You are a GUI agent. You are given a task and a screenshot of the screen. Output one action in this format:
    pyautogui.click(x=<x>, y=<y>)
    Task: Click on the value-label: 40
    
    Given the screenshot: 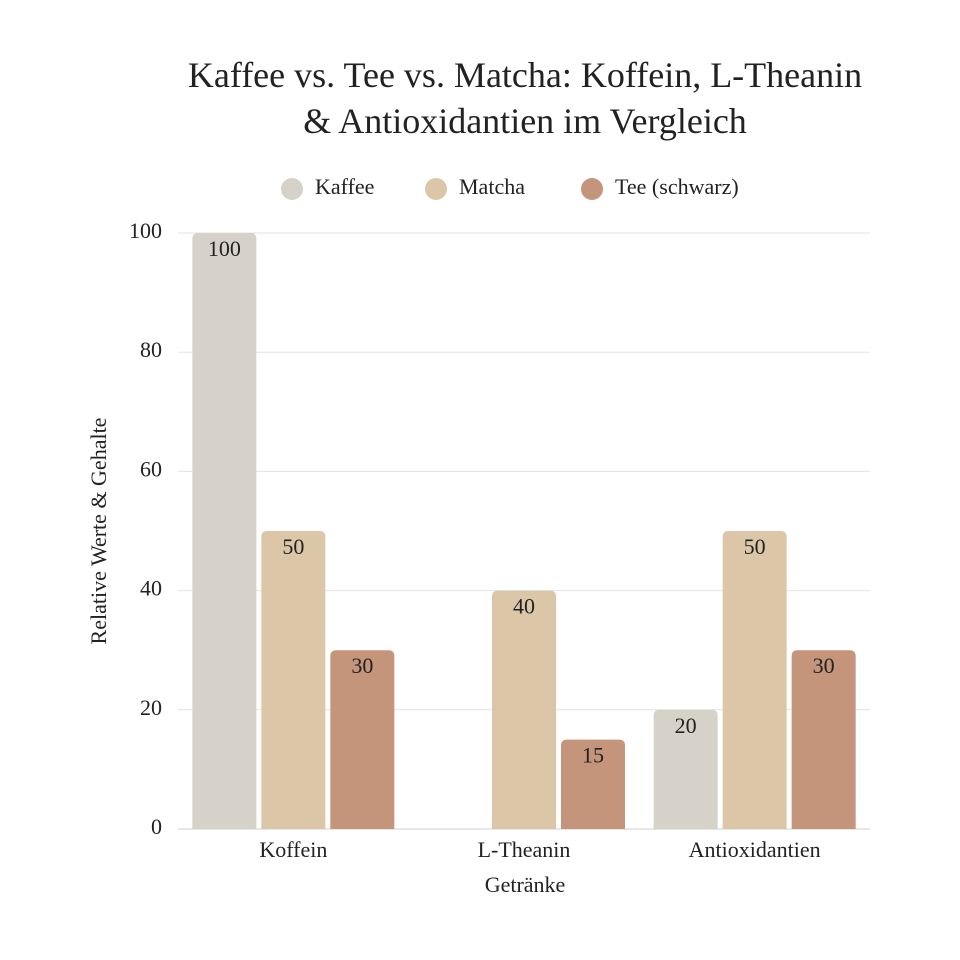 What is the action you would take?
    pyautogui.click(x=524, y=606)
    